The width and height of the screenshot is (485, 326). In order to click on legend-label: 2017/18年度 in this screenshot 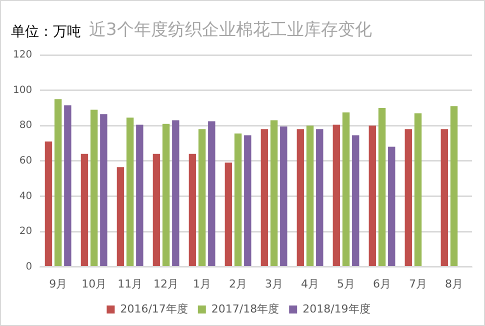, I will do `click(245, 309)`.